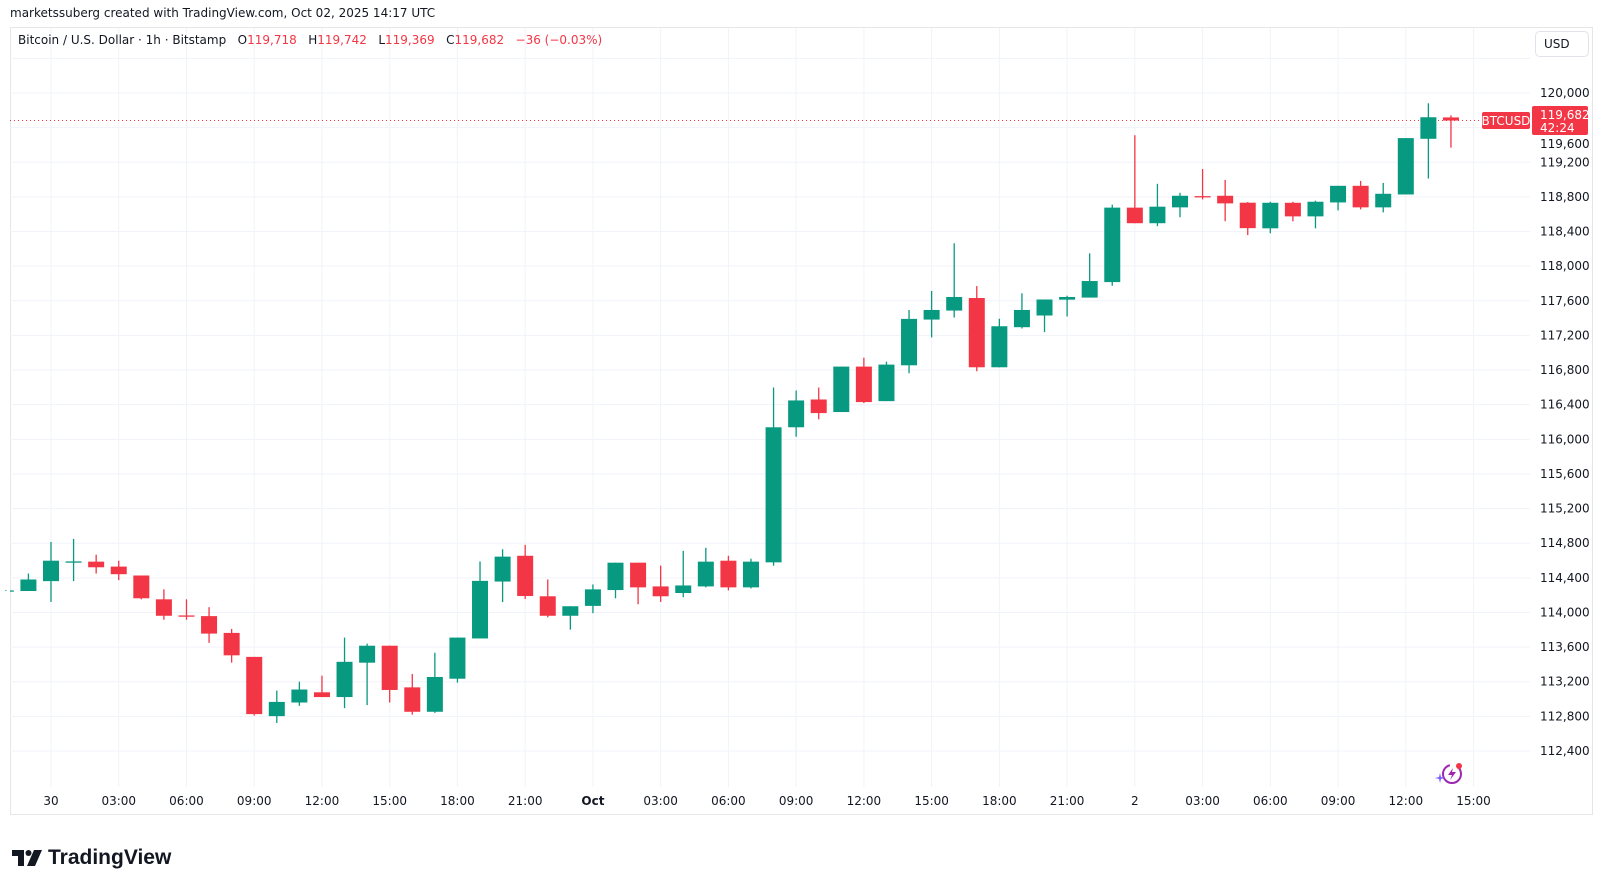 This screenshot has height=875, width=1603. What do you see at coordinates (525, 801) in the screenshot?
I see `time-tick-label: 21:00` at bounding box center [525, 801].